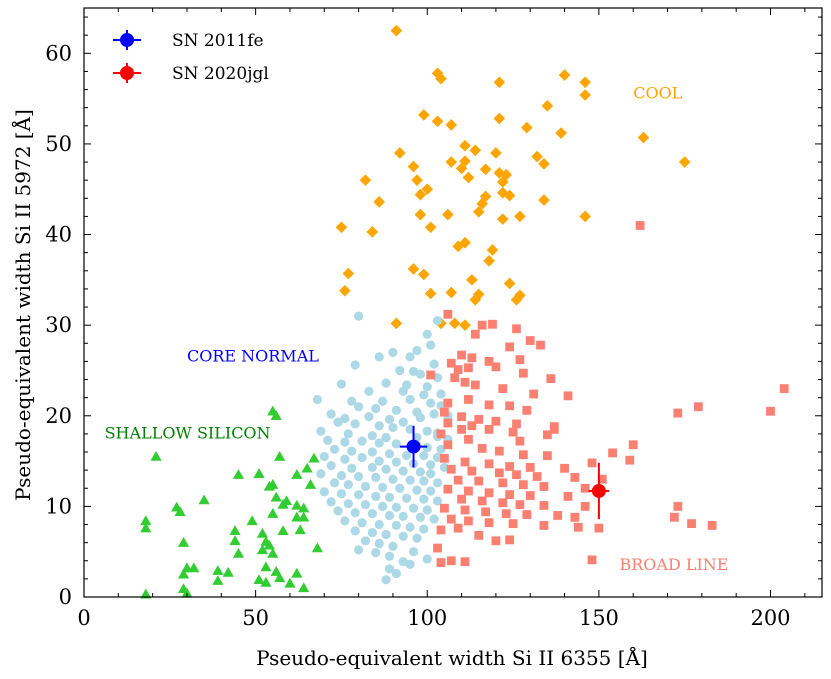 This screenshot has height=679, width=831. What do you see at coordinates (191, 57) in the screenshot?
I see `legend: SN 2011fe SN 2020jgl` at bounding box center [191, 57].